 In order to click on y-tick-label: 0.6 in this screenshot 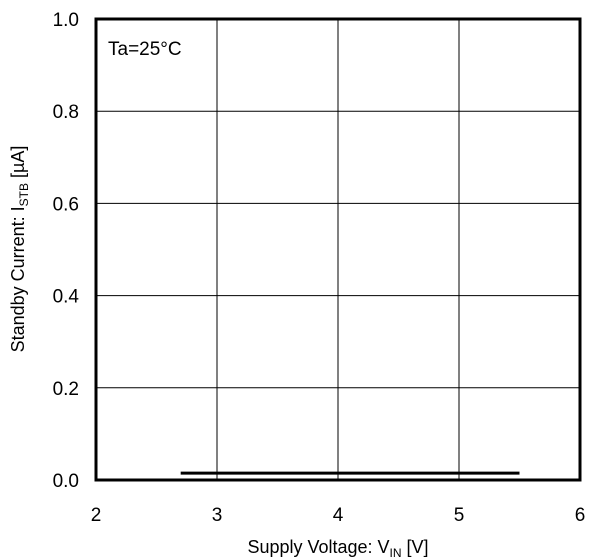, I will do `click(66, 204)`.